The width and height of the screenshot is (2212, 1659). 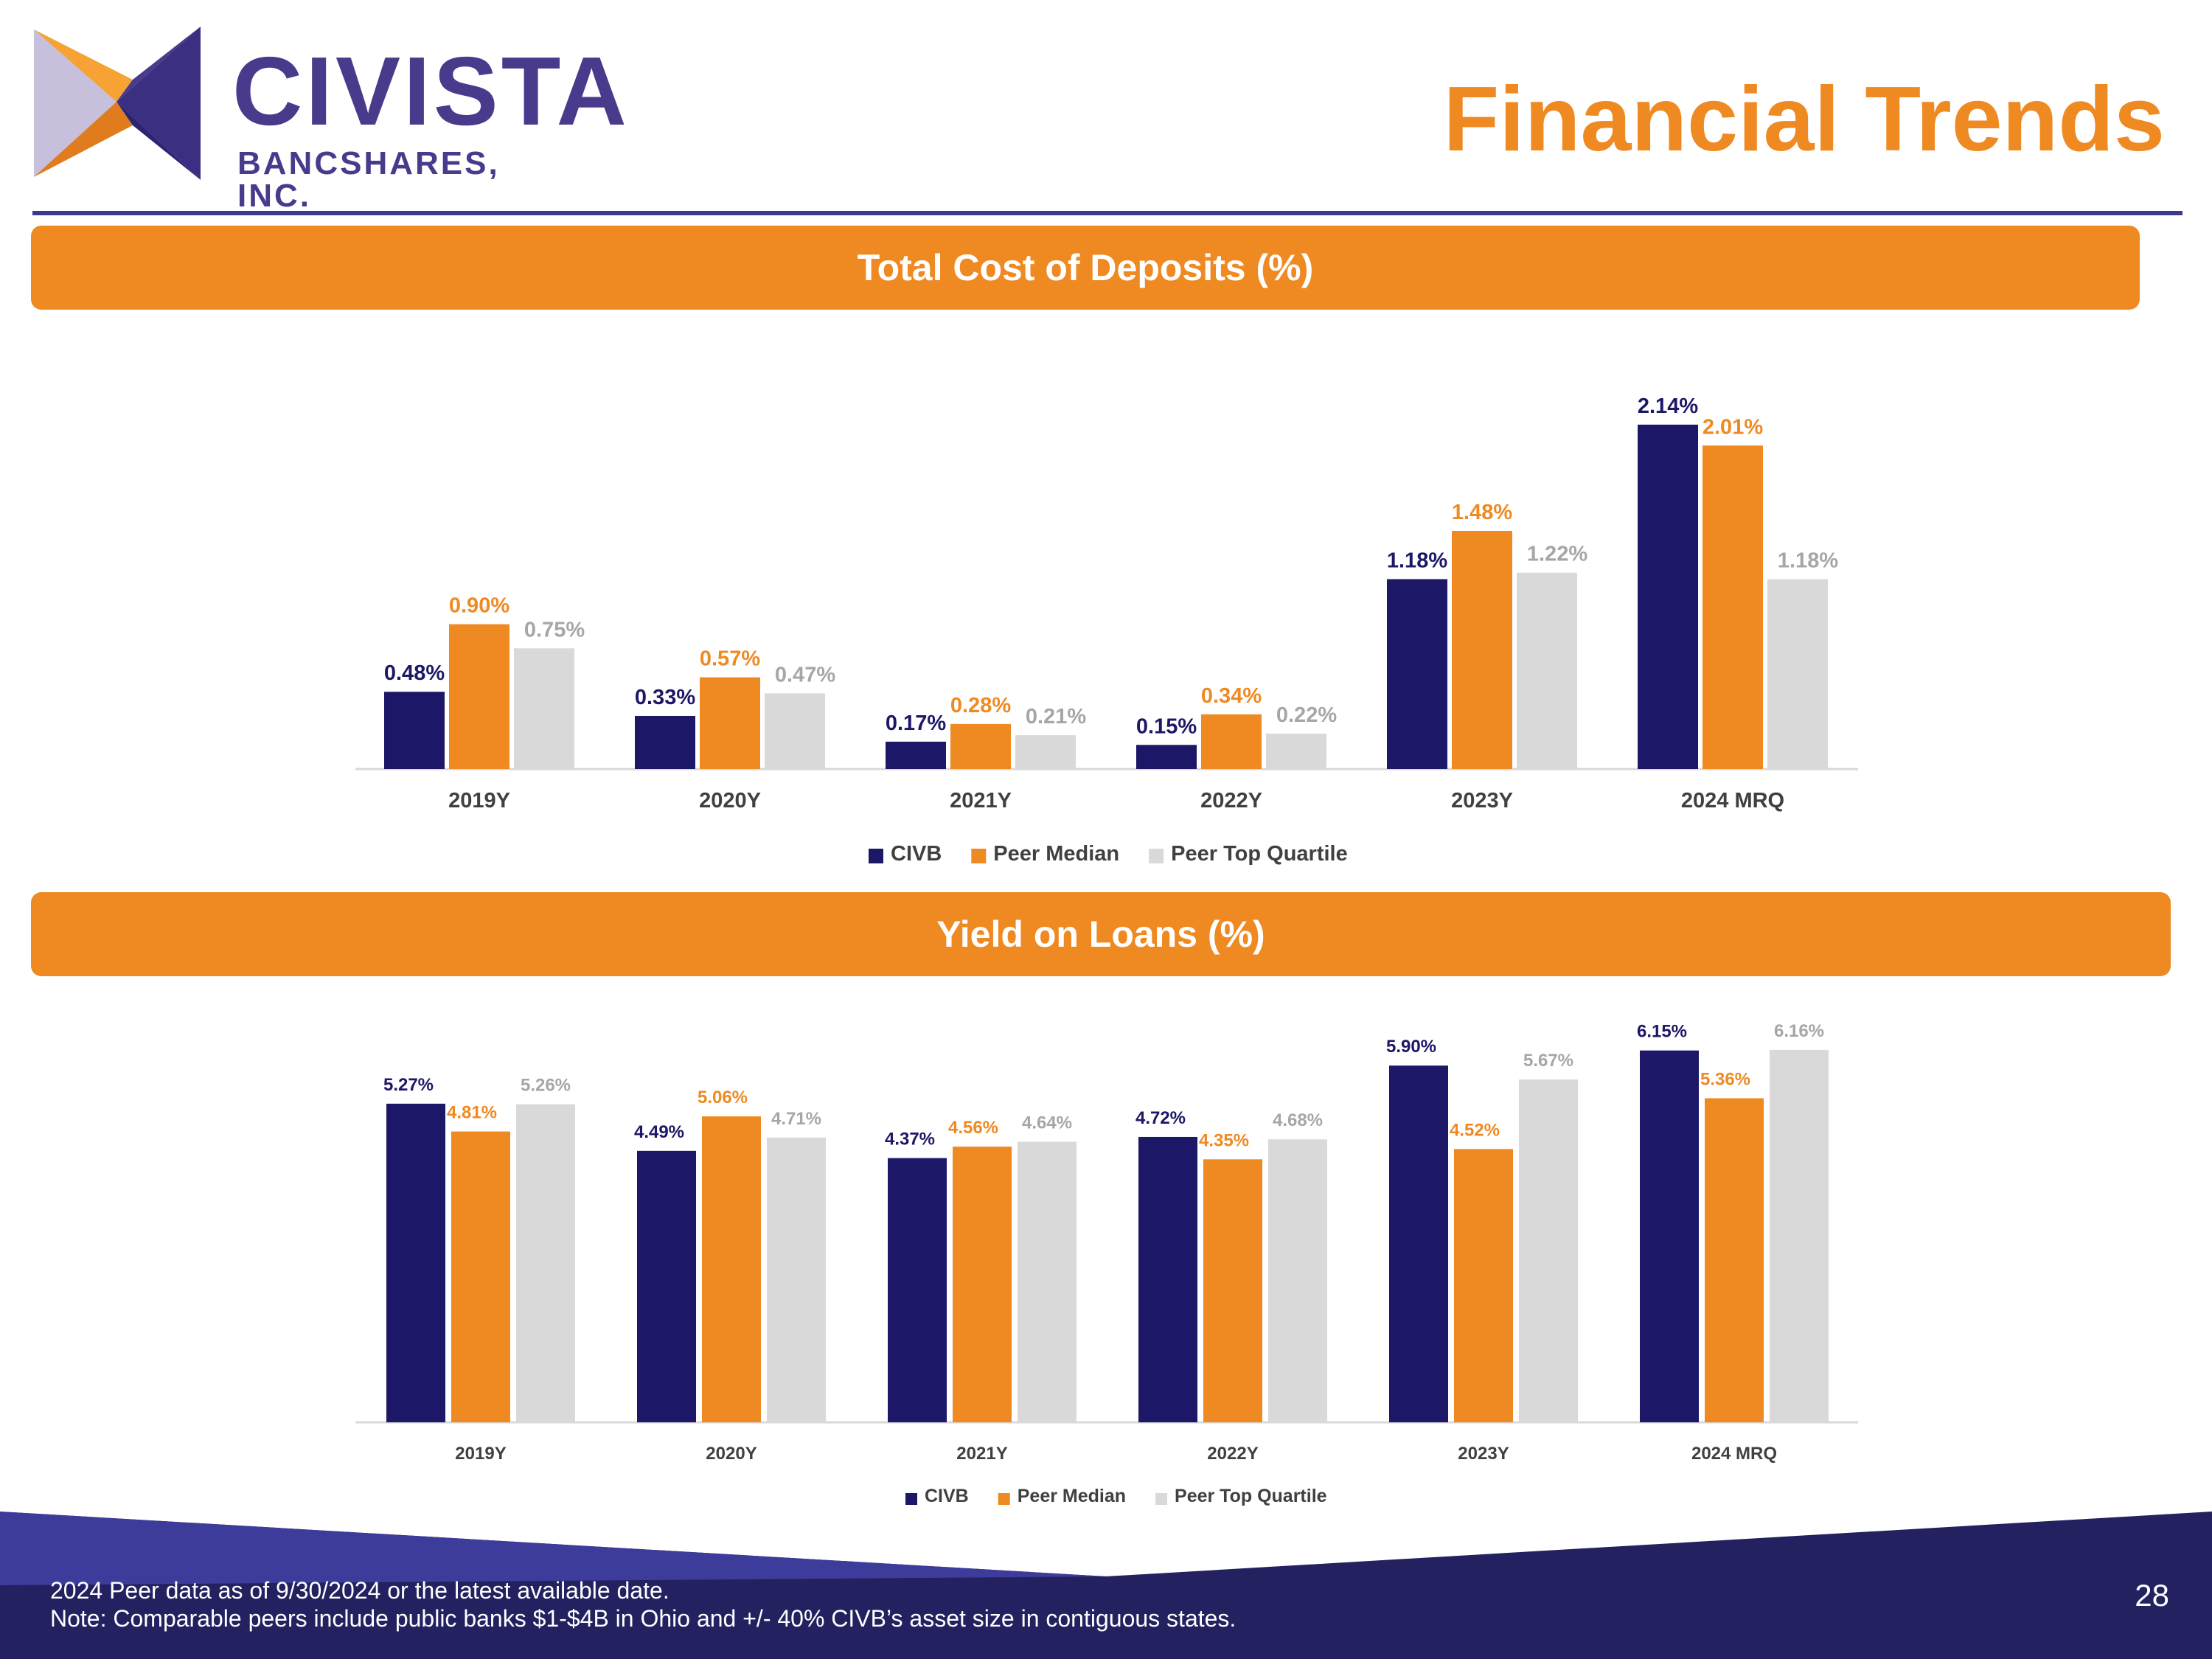 What do you see at coordinates (980, 705) in the screenshot?
I see `data-label-peer-median-2021y: 0.28%` at bounding box center [980, 705].